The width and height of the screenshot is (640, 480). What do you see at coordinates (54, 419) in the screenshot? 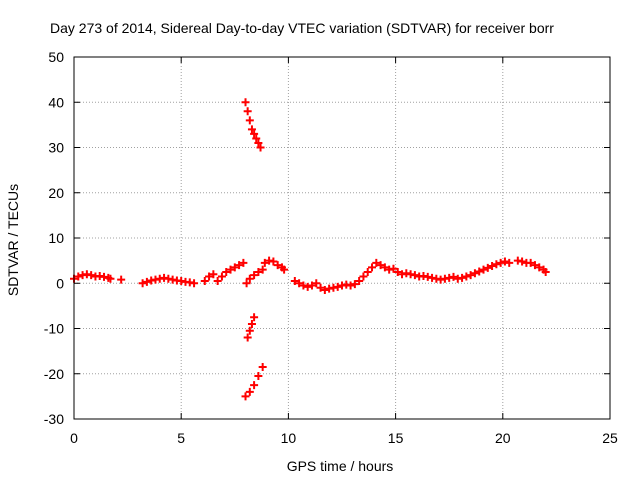
I see `y-tick-label: -30` at bounding box center [54, 419].